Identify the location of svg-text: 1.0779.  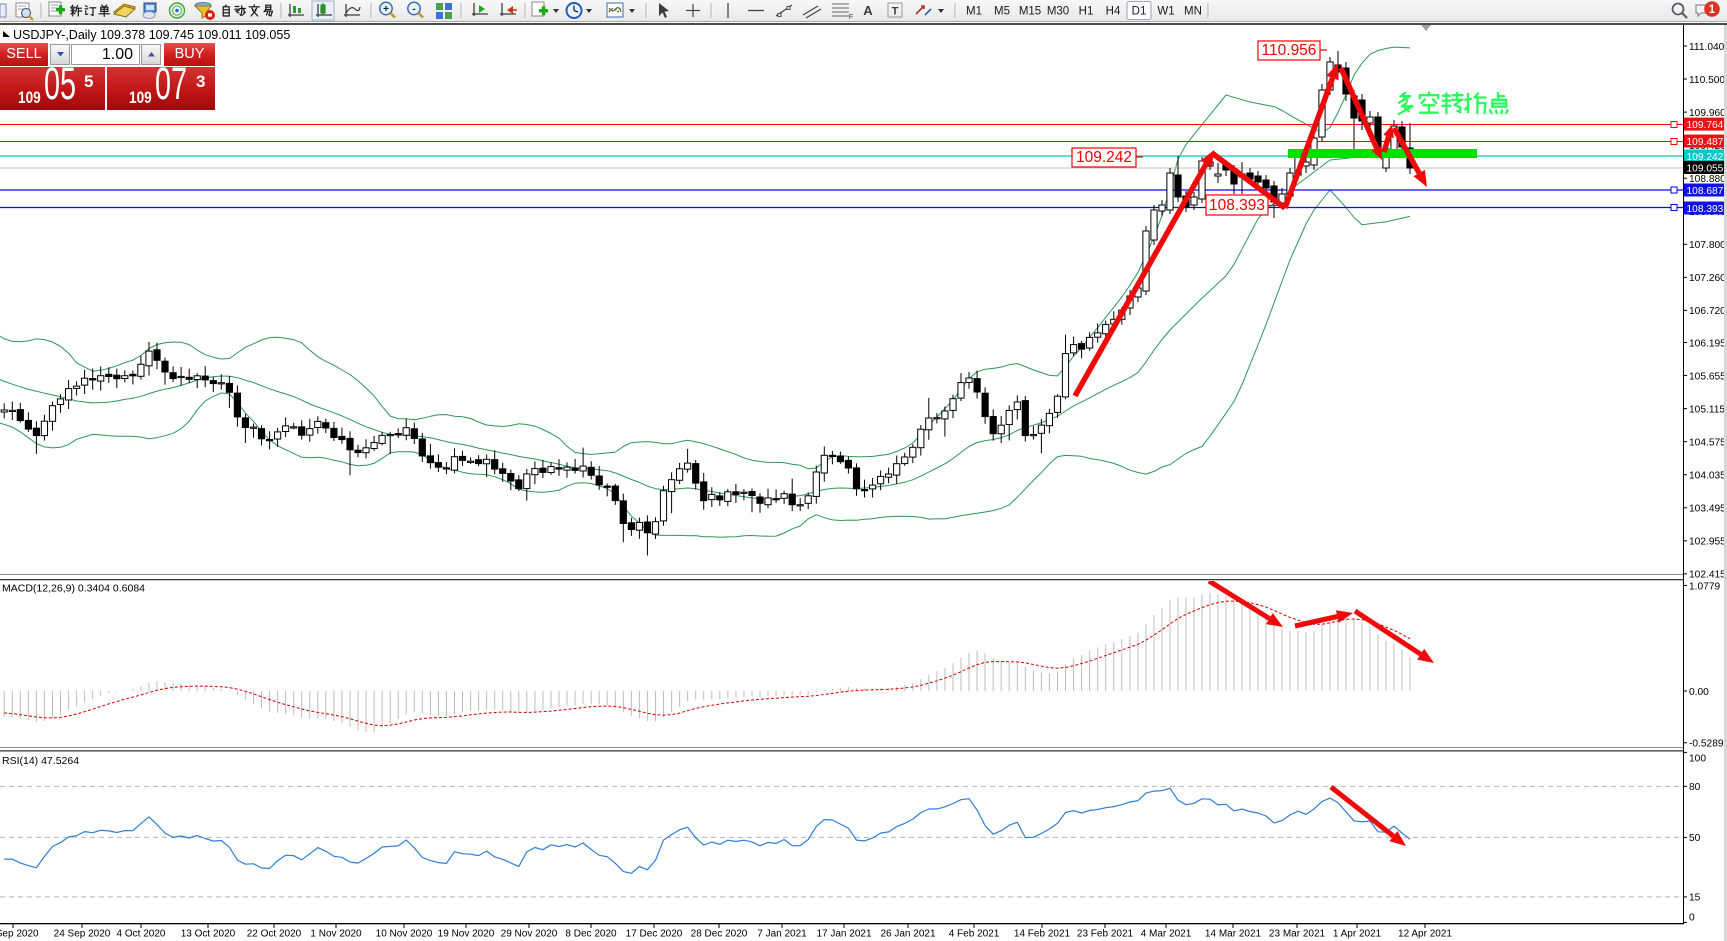
(1704, 586).